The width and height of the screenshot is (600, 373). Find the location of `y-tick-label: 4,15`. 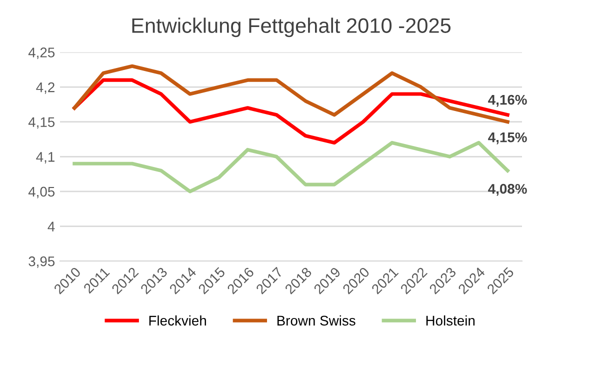

y-tick-label: 4,15 is located at coordinates (41, 123).